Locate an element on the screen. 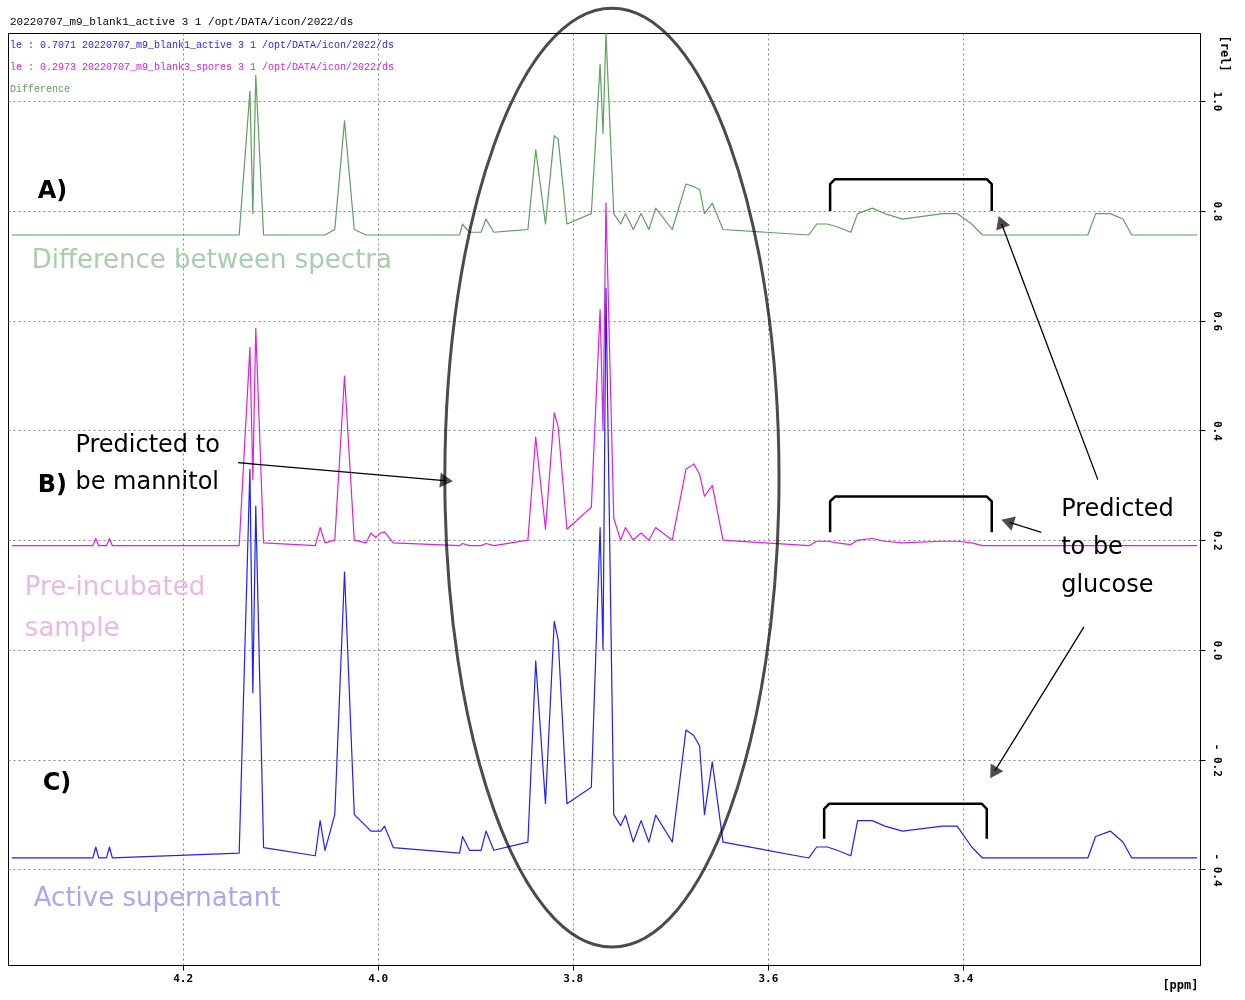 The width and height of the screenshot is (1245, 1000). y-tick-label: 0.2 is located at coordinates (1217, 540).